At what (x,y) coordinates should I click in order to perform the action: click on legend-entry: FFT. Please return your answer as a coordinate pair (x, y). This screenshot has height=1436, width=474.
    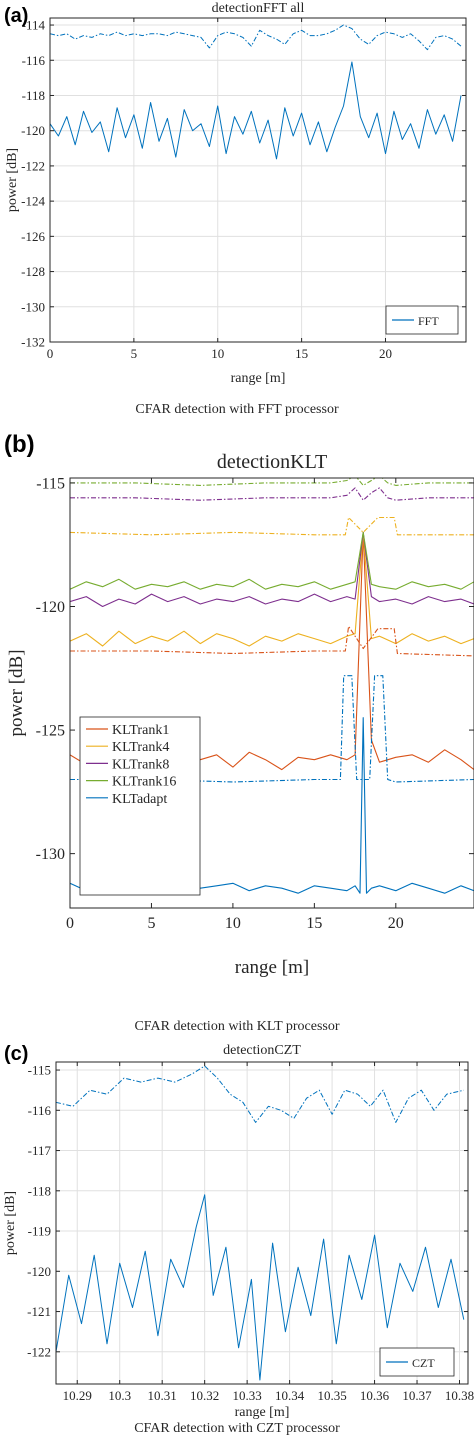
    Looking at the image, I should click on (428, 321).